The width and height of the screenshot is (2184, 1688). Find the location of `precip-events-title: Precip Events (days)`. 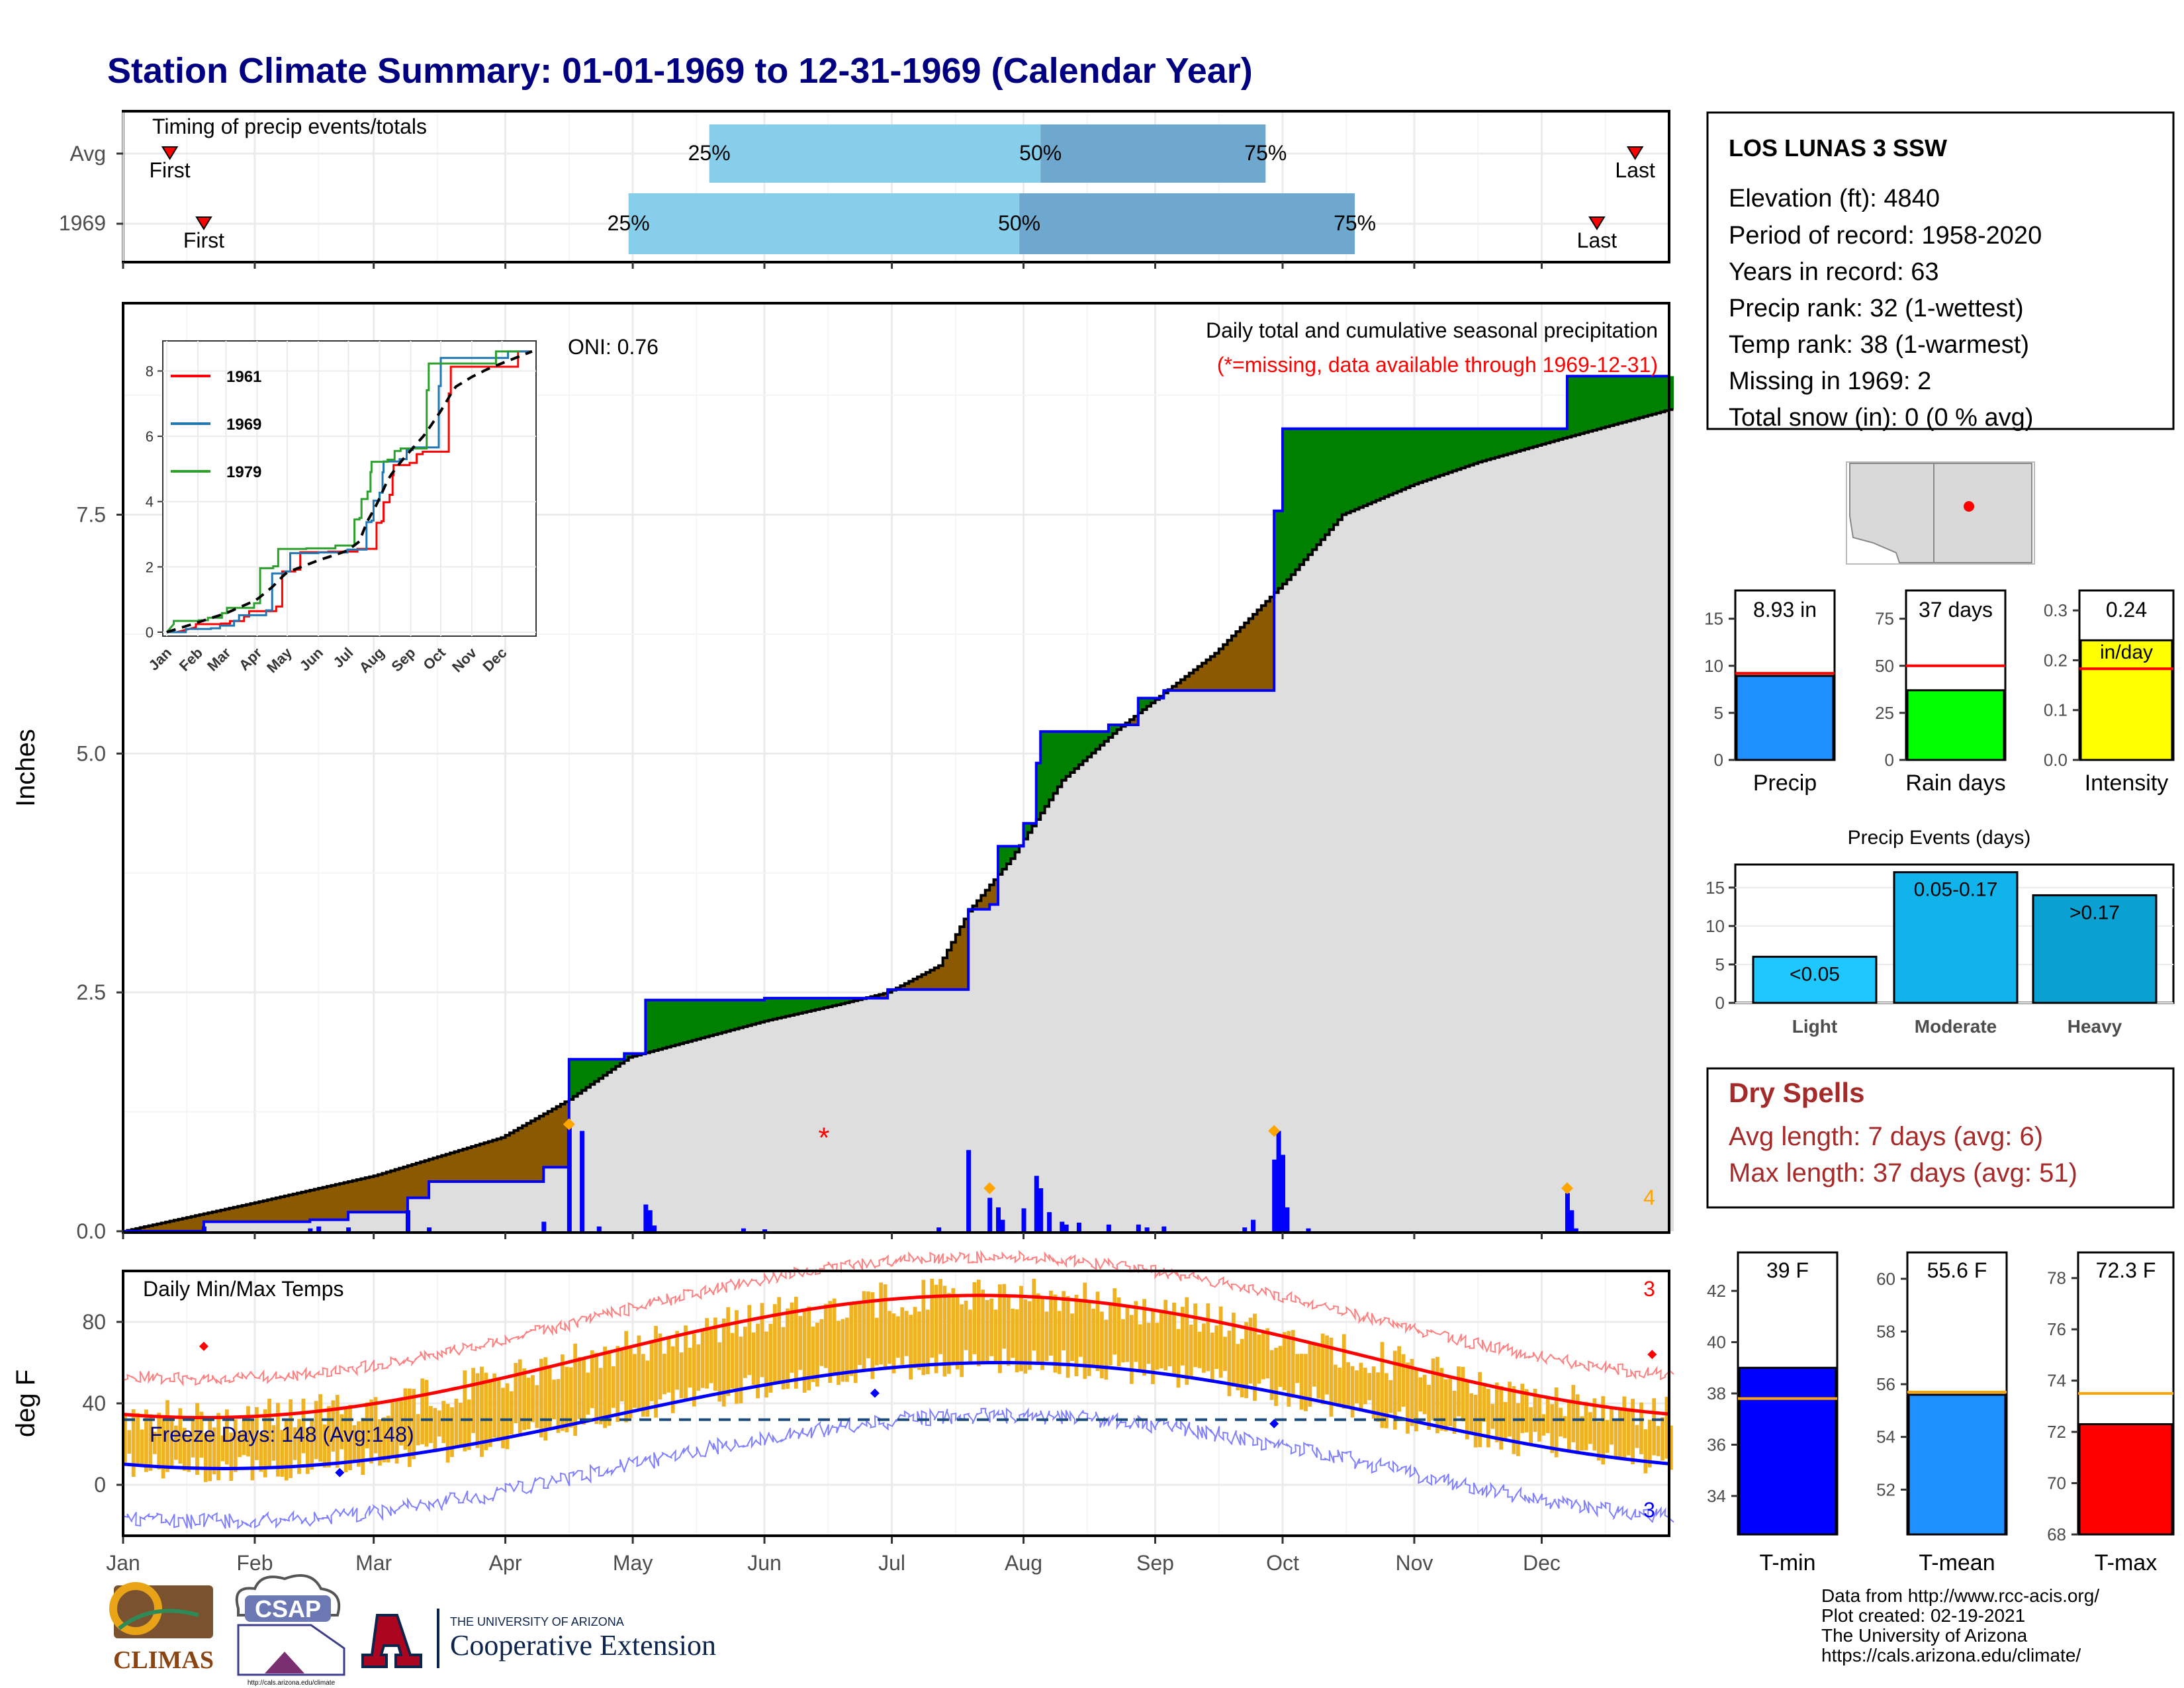

precip-events-title: Precip Events (days) is located at coordinates (1940, 838).